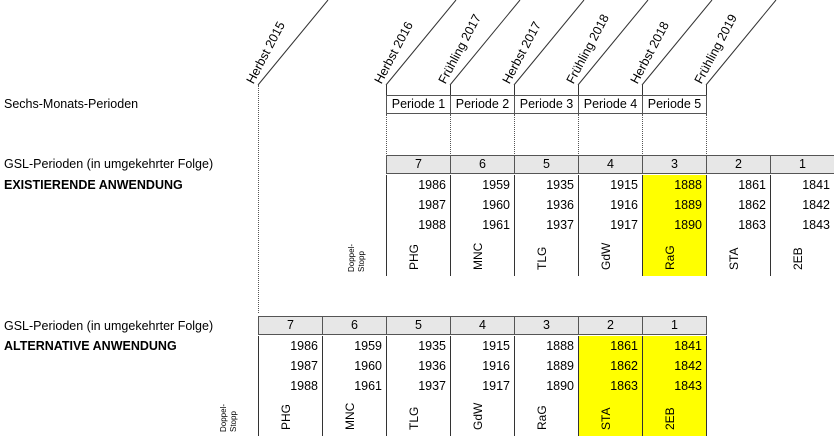 Image resolution: width=834 pixels, height=436 pixels. Describe the element at coordinates (478, 256) in the screenshot. I see `existing-code-label: MNC` at that location.